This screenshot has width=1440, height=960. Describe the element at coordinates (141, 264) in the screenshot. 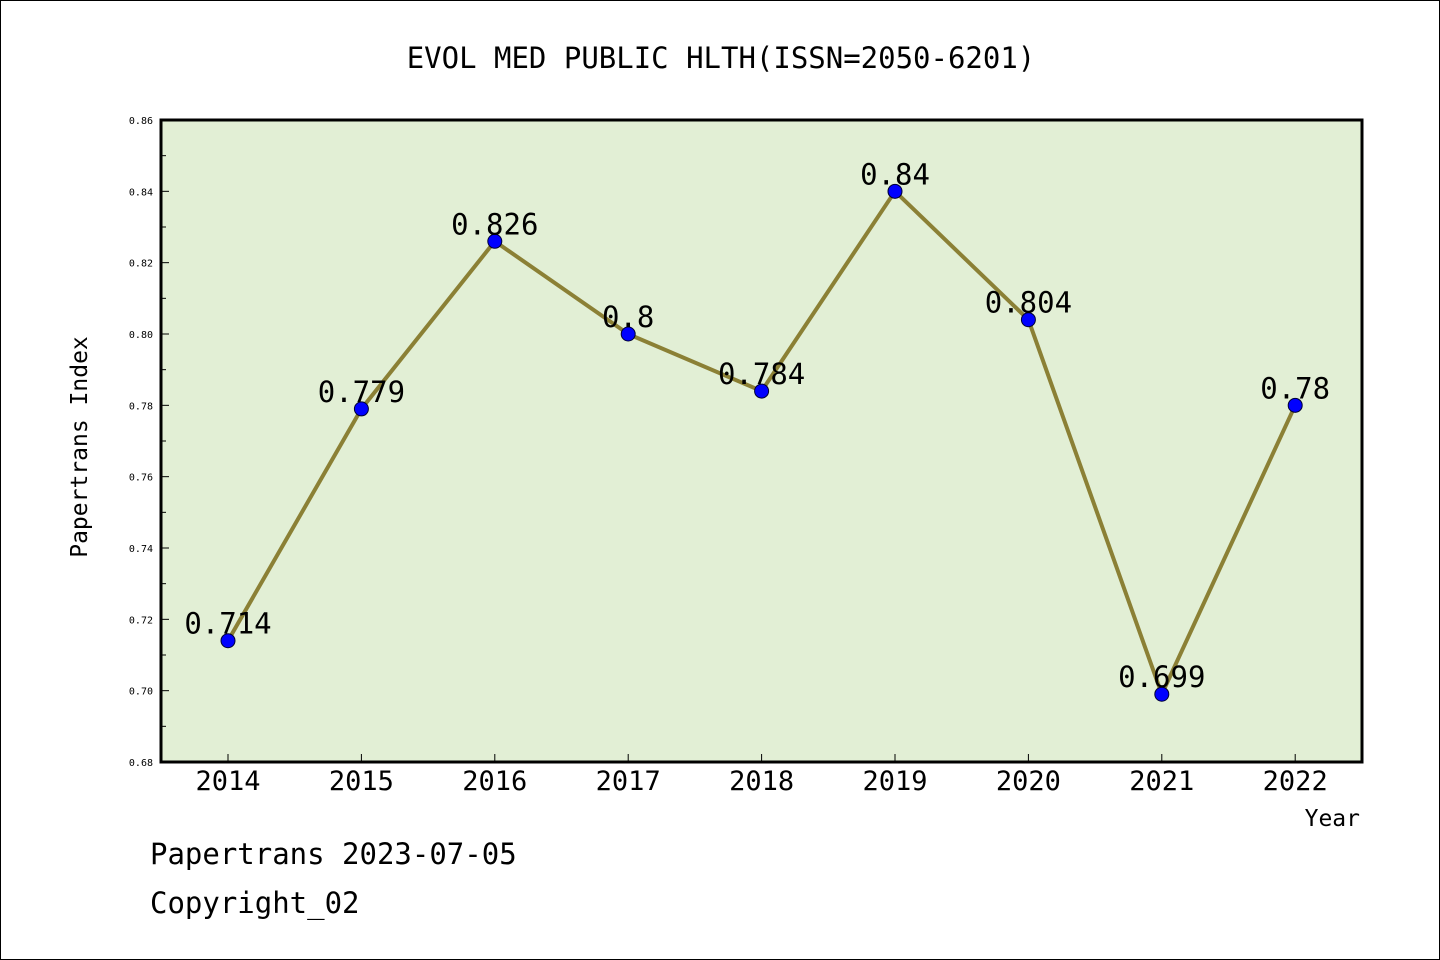

I see `y-tick-label: 0.82` at that location.